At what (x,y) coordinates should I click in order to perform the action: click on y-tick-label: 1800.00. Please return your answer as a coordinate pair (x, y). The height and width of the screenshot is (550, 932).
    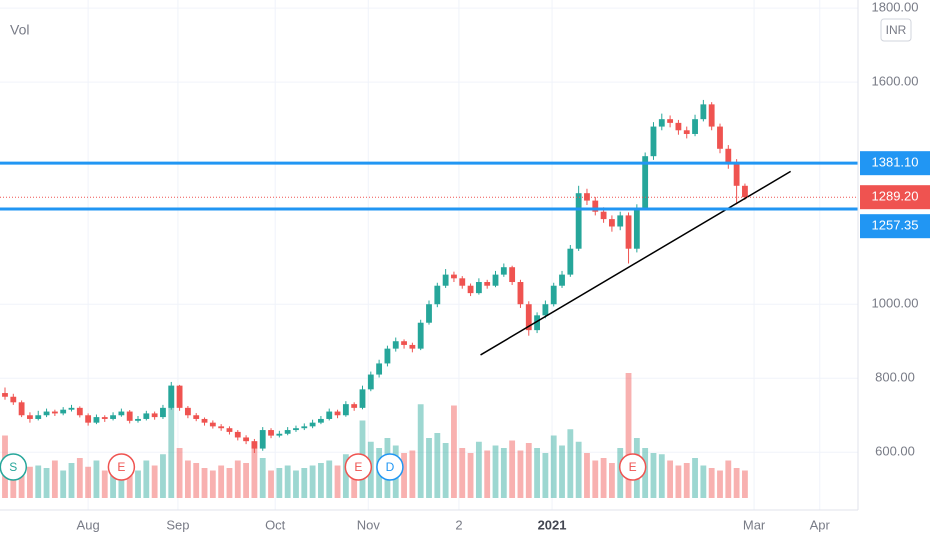
    Looking at the image, I should click on (895, 7).